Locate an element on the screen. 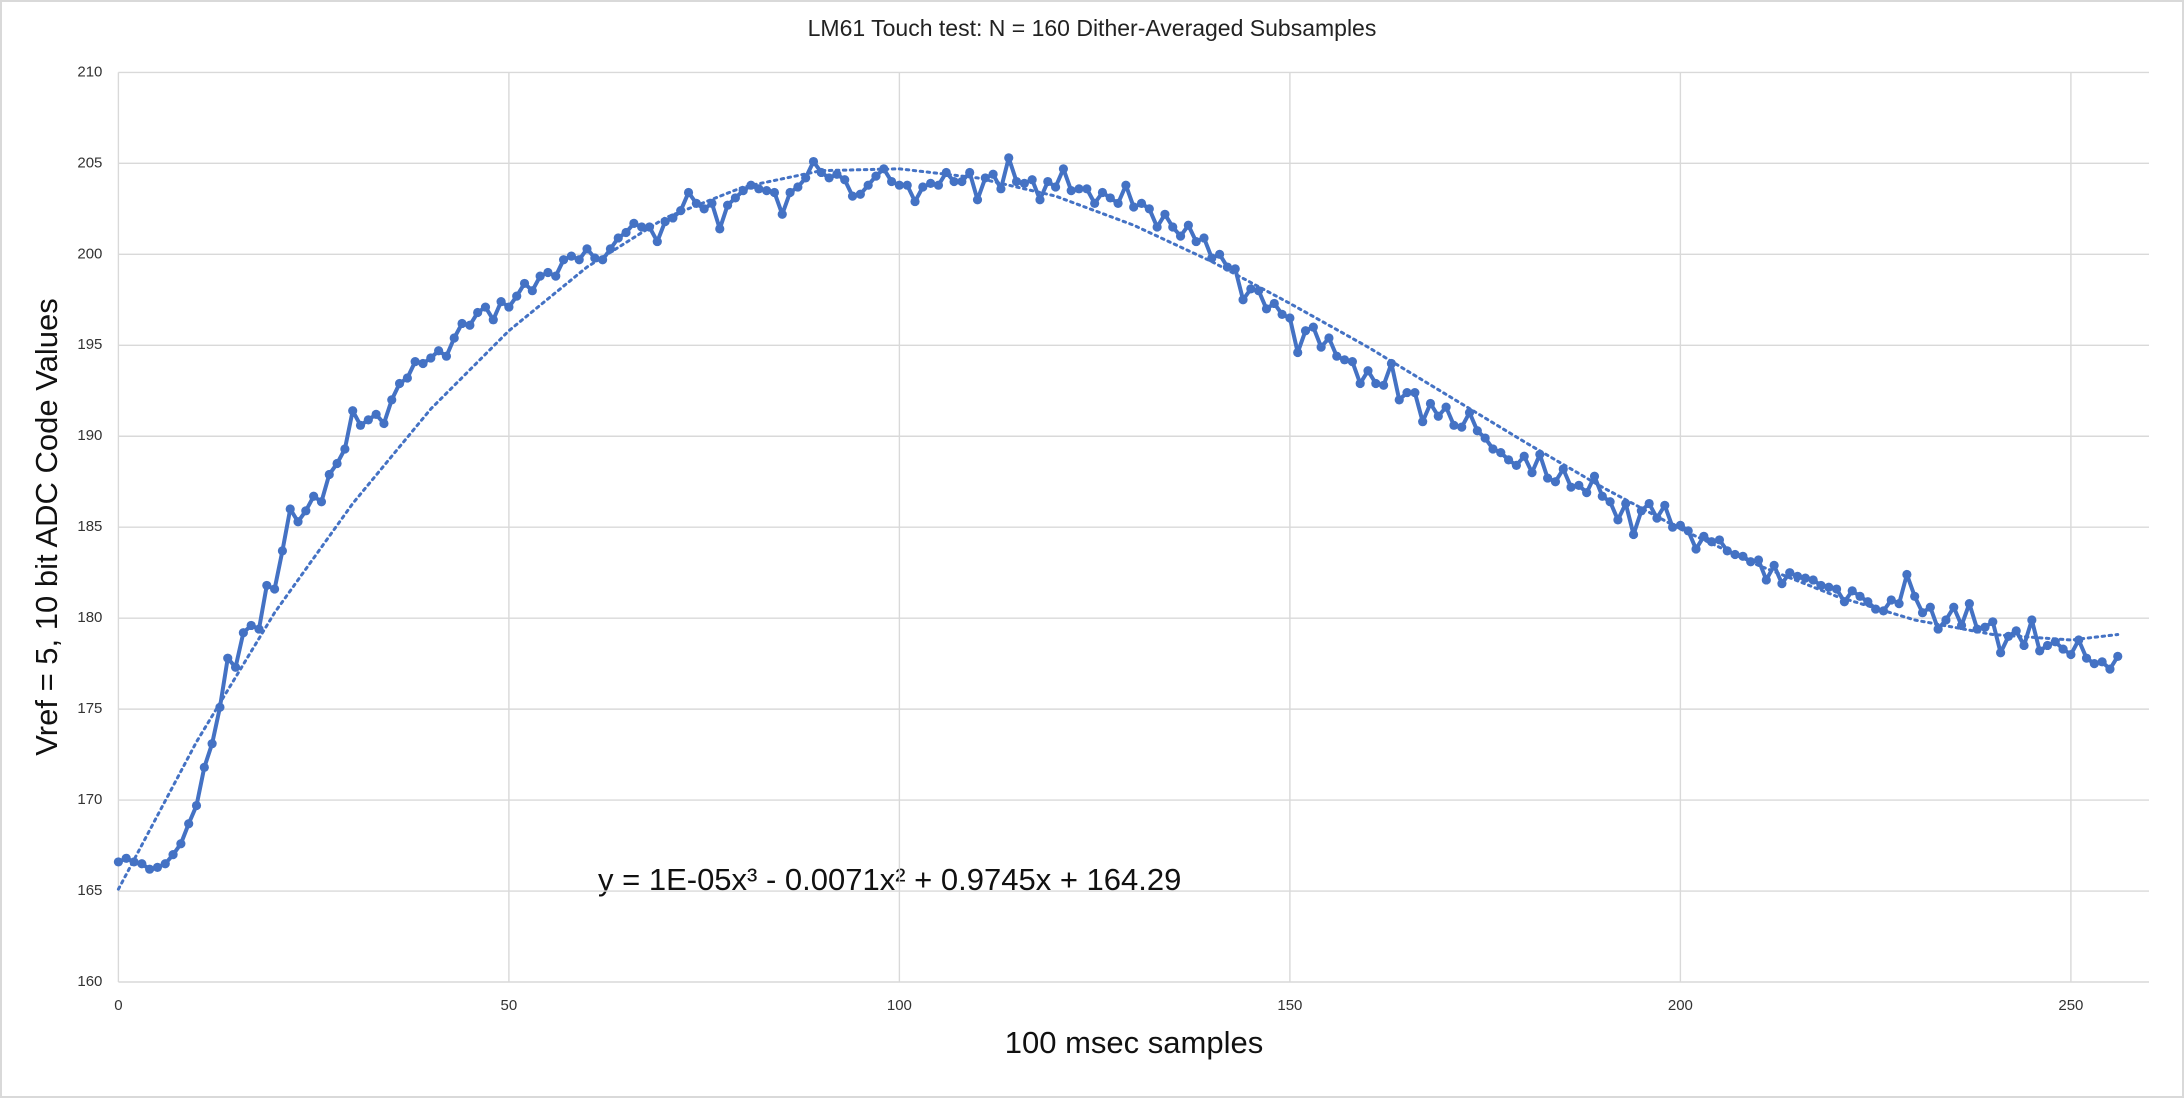 Image resolution: width=2184 pixels, height=1098 pixels. y-tick-label: 180 is located at coordinates (89, 617).